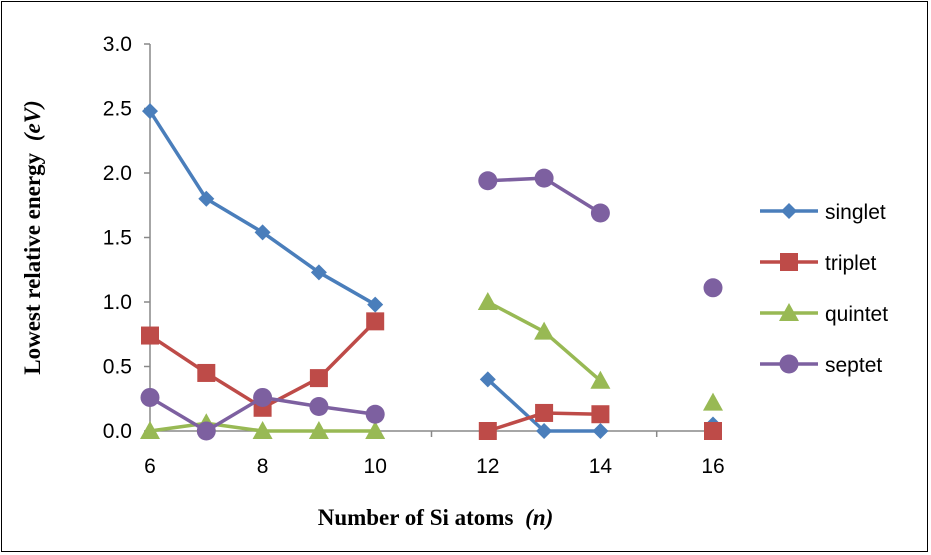 The height and width of the screenshot is (555, 931). Describe the element at coordinates (434, 454) in the screenshot. I see `x-ticks: 6 8 10 12 14 16` at that location.